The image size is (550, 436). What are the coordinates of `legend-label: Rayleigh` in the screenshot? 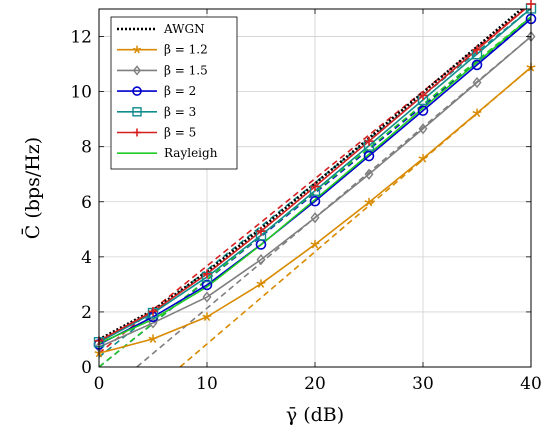 It's located at (191, 153).